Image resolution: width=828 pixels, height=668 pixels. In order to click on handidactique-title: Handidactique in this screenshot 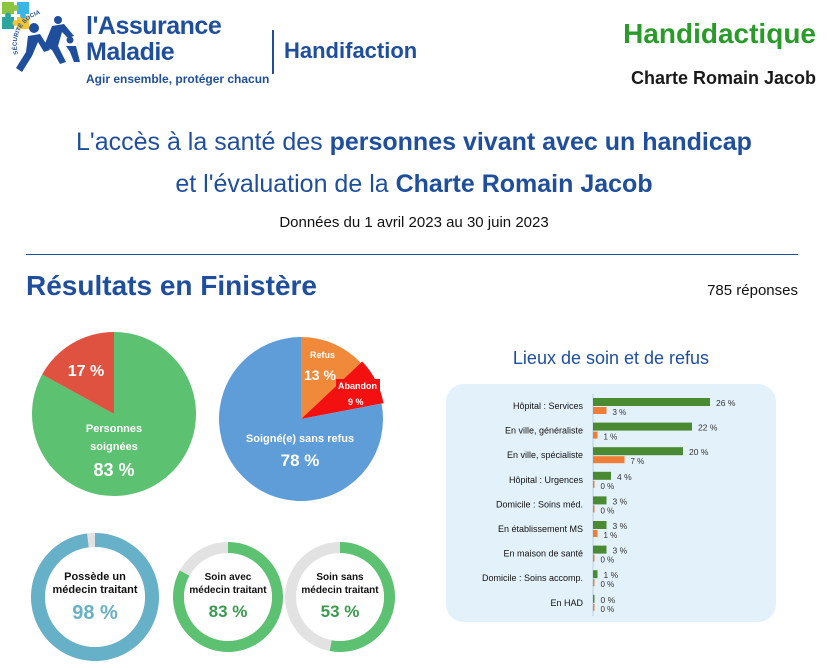, I will do `click(719, 33)`.